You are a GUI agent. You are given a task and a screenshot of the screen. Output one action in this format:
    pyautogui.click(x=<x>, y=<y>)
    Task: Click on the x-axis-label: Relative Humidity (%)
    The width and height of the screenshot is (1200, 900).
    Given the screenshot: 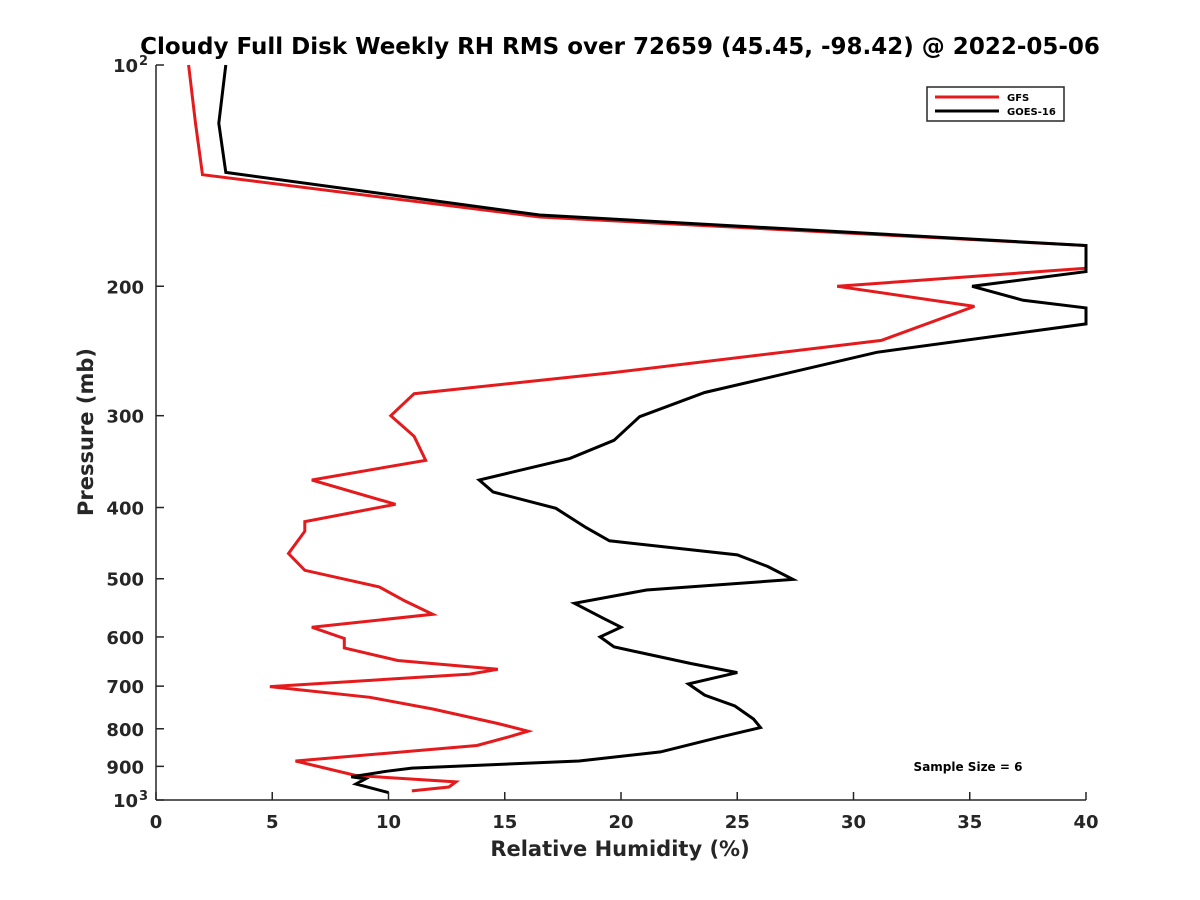 What is the action you would take?
    pyautogui.click(x=619, y=849)
    